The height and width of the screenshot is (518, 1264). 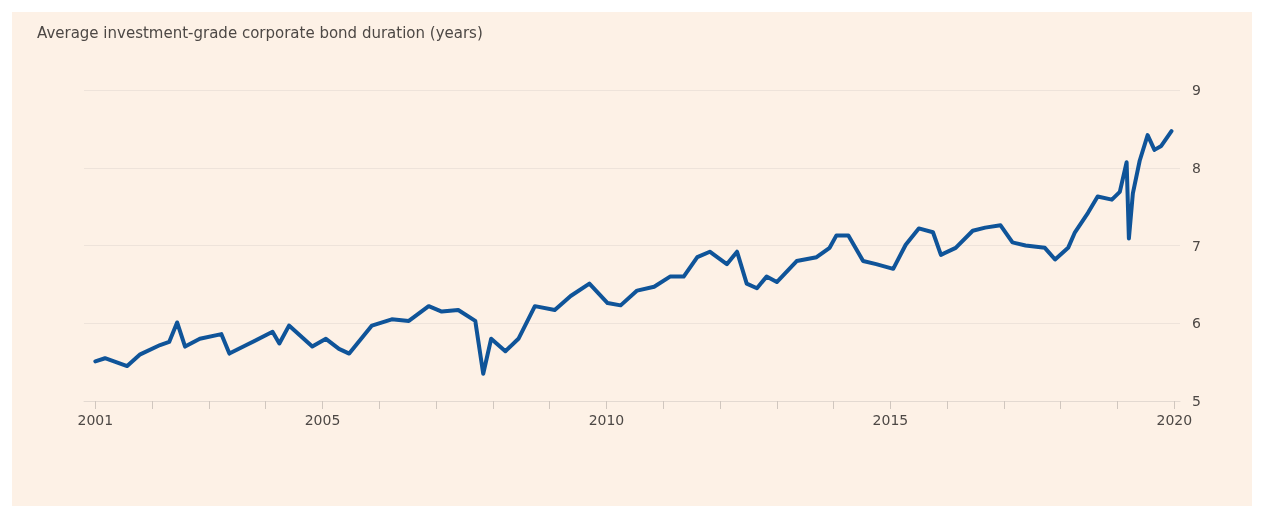 I want to click on y-tick-label: 8, so click(x=1196, y=167).